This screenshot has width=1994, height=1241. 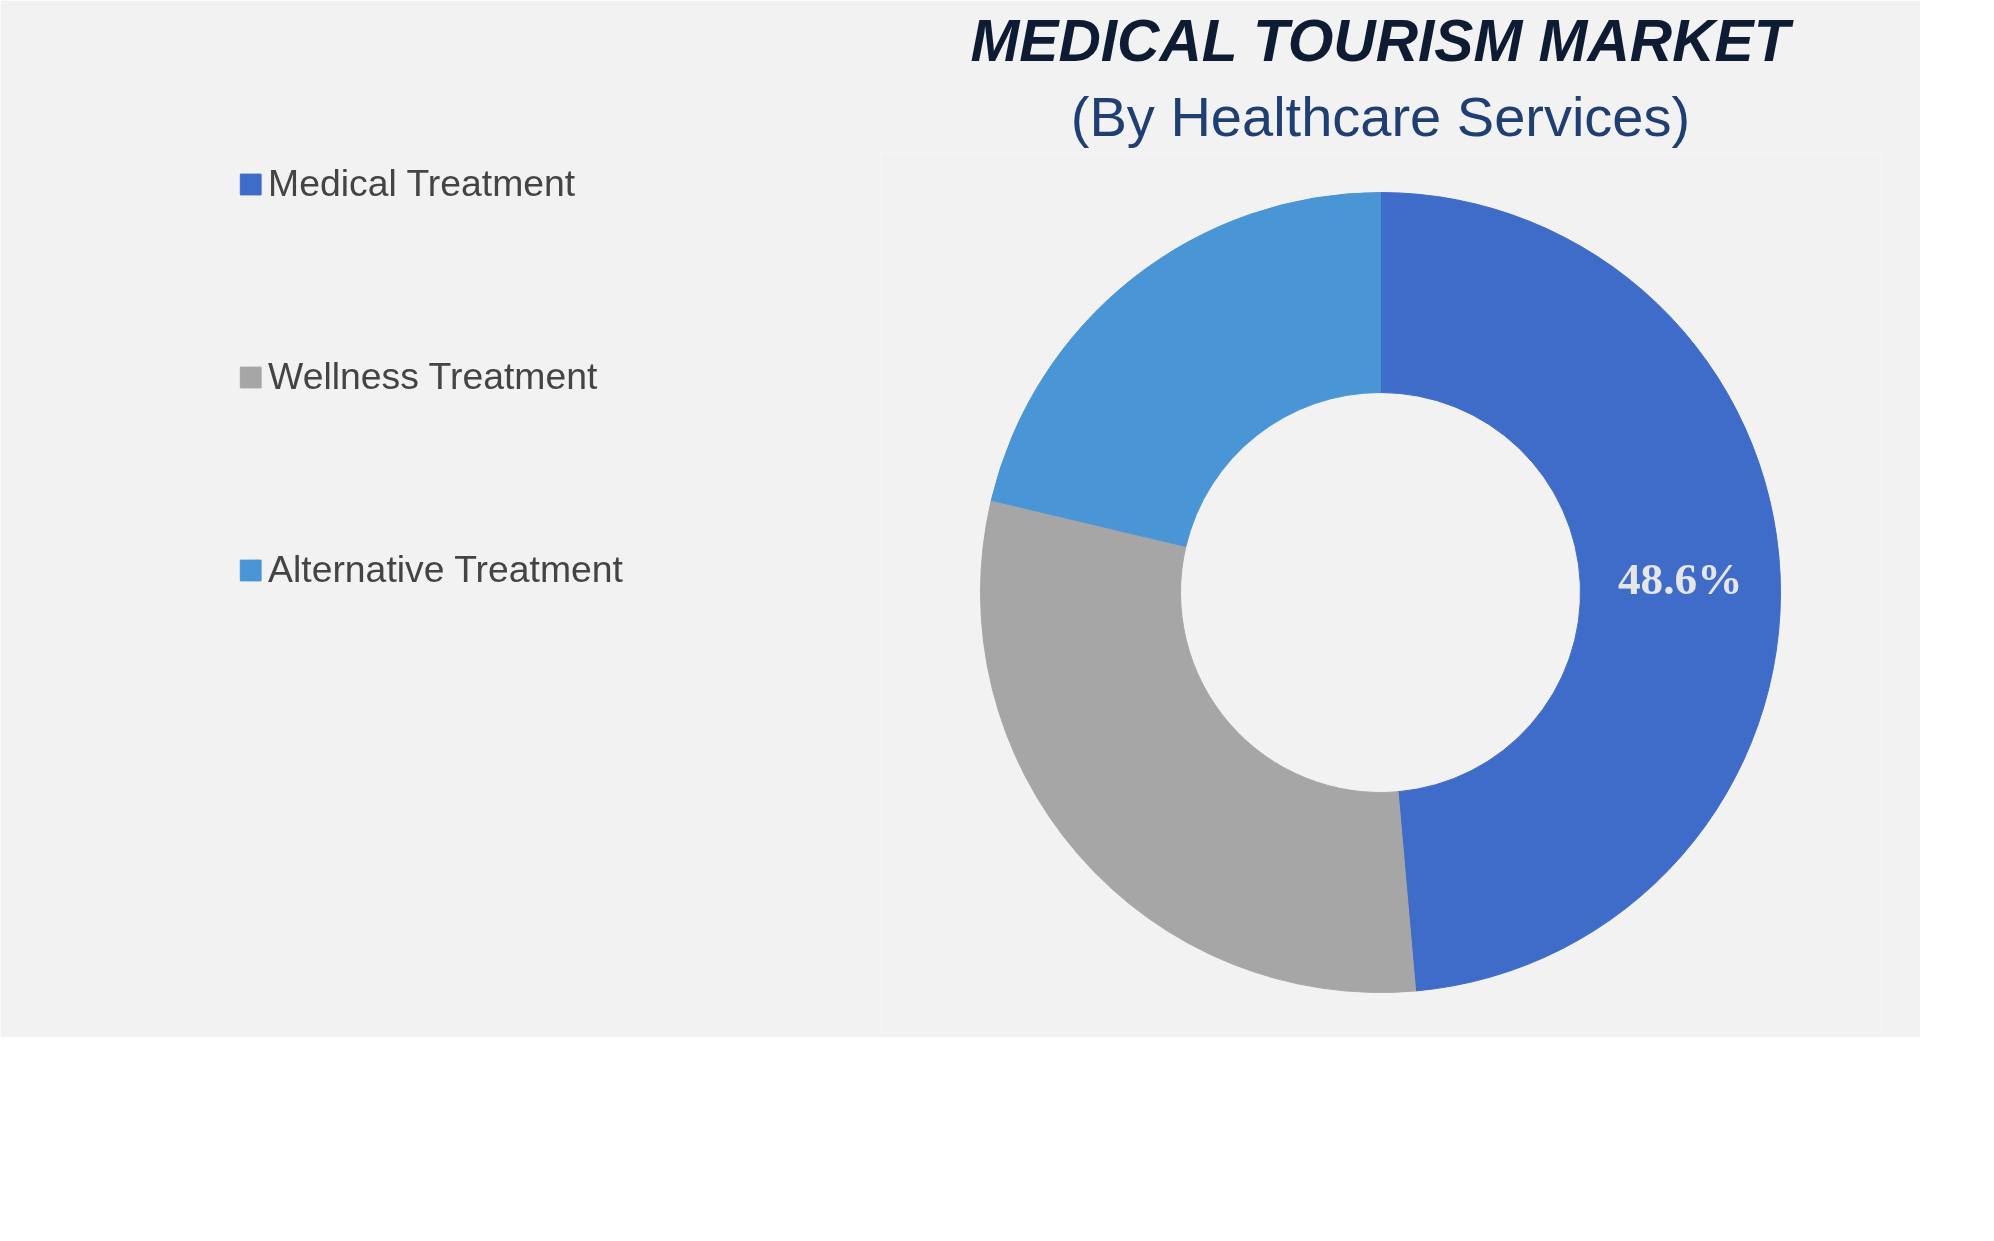 I want to click on data-label: 48.6%, so click(x=1680, y=579).